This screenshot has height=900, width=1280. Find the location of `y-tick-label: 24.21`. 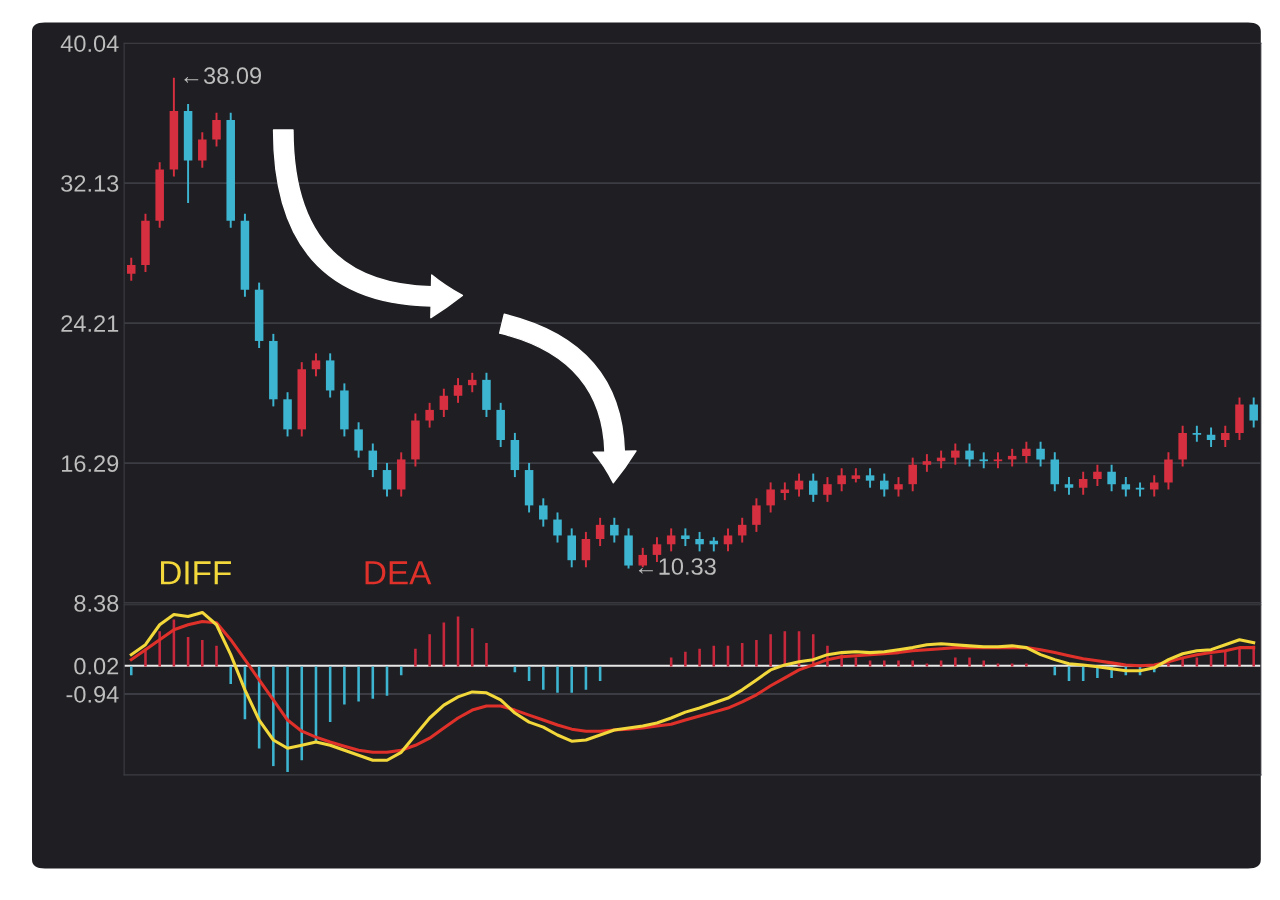

y-tick-label: 24.21 is located at coordinates (90, 323).